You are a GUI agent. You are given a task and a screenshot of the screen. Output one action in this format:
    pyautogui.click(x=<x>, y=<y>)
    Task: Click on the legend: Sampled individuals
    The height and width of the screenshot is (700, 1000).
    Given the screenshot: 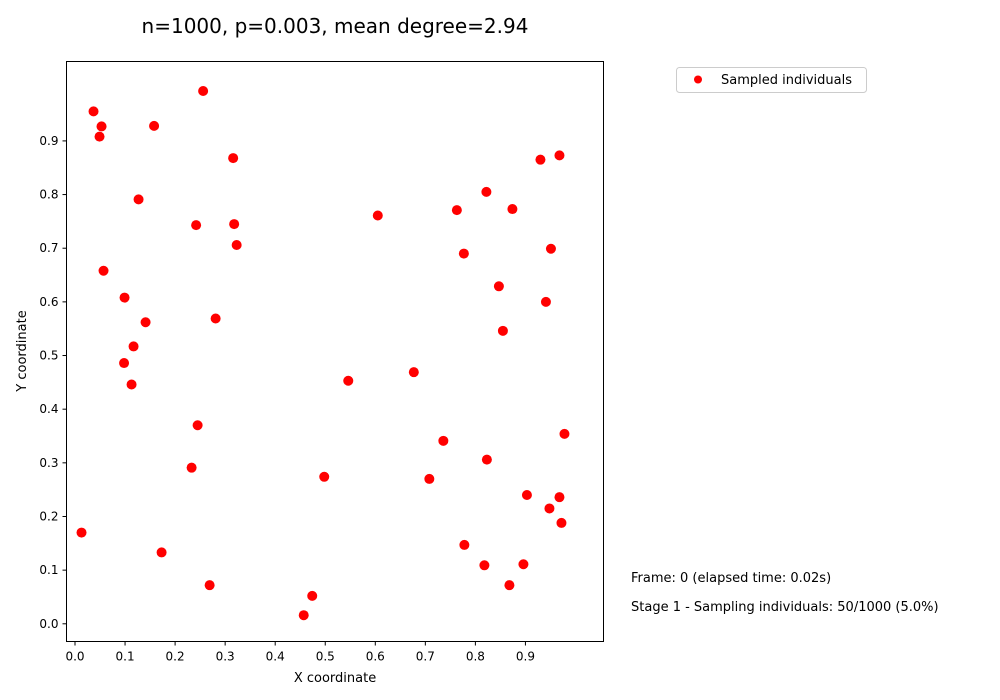 What is the action you would take?
    pyautogui.click(x=771, y=80)
    